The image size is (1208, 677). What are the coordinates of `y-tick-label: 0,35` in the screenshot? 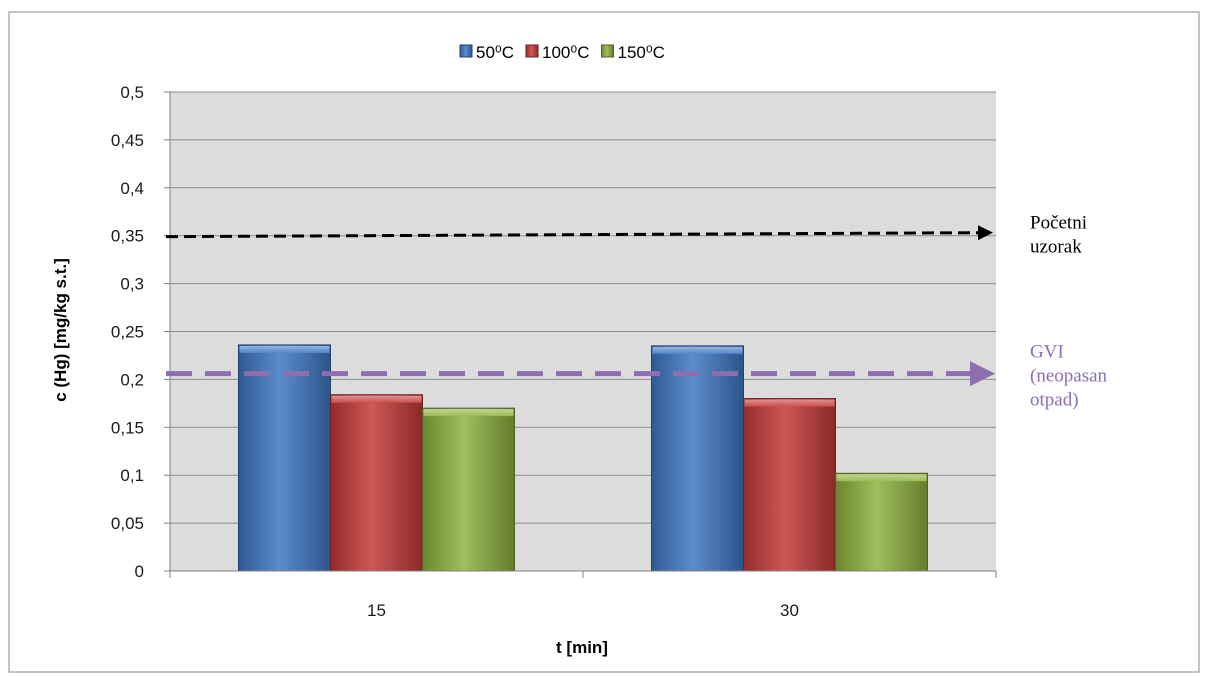 It's located at (127, 236).